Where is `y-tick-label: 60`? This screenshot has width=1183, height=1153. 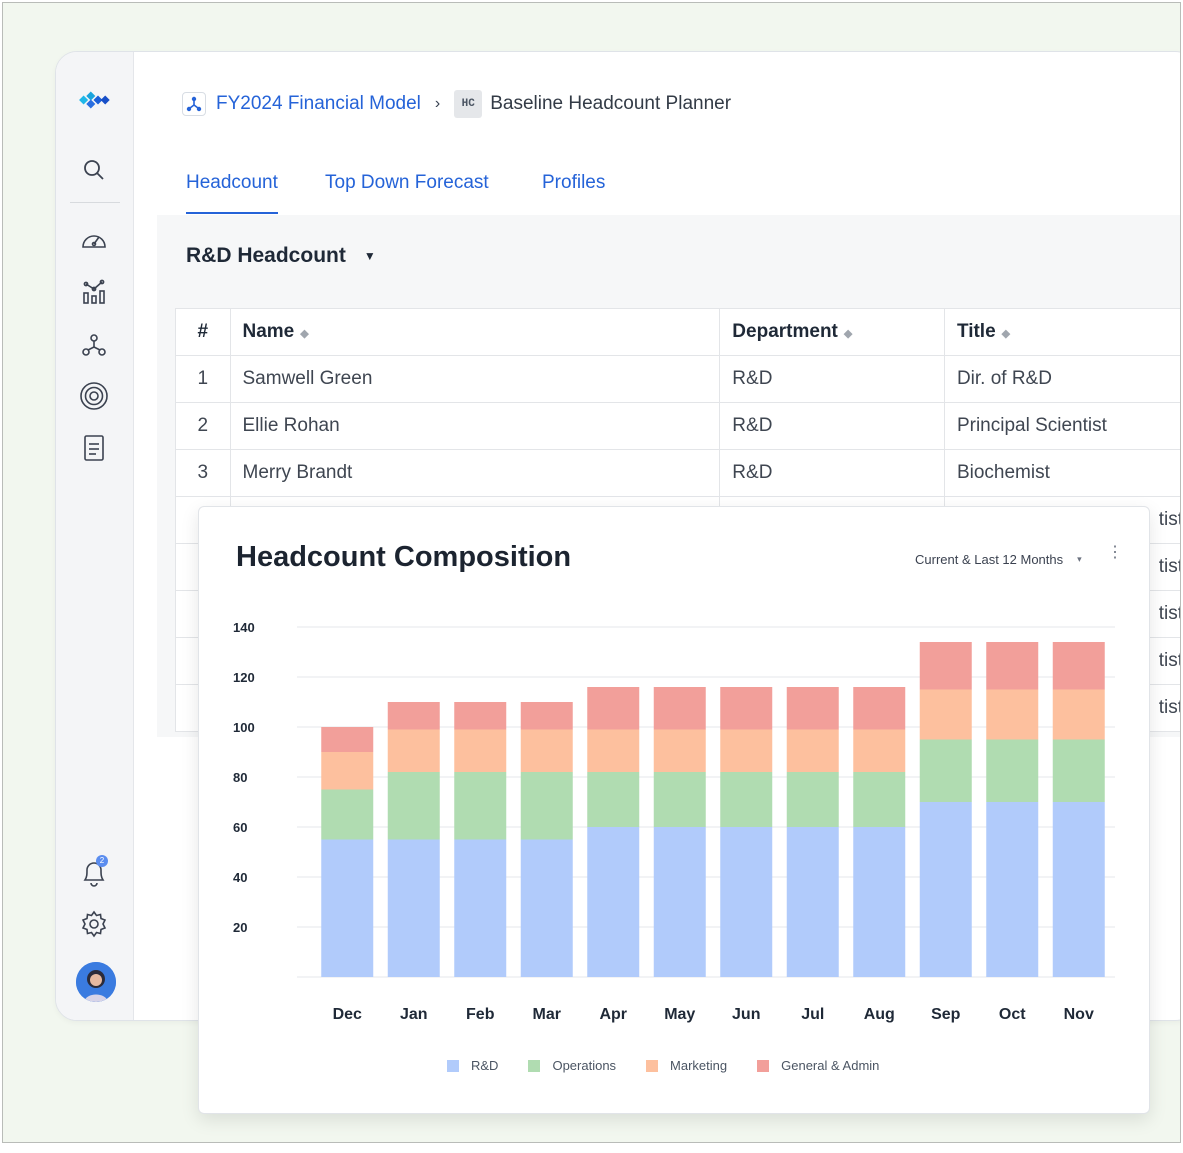
y-tick-label: 60 is located at coordinates (240, 827).